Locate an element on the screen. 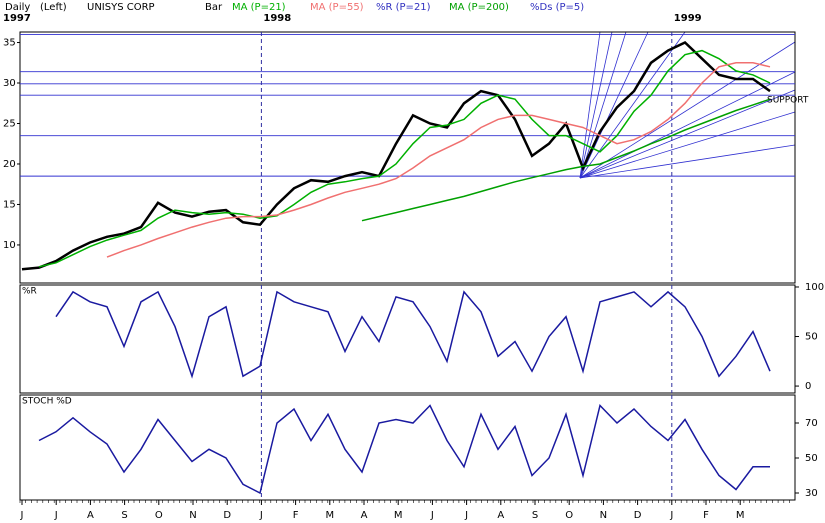  year-label: 1997 is located at coordinates (17, 18).